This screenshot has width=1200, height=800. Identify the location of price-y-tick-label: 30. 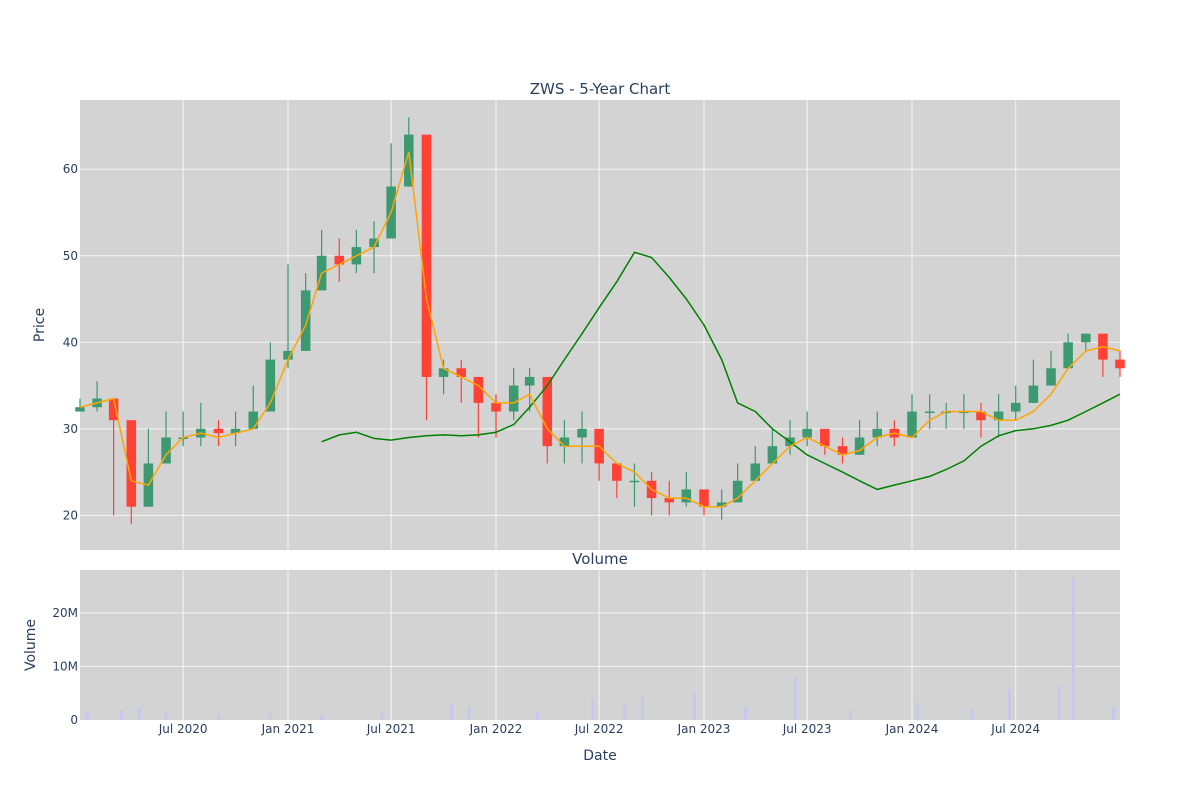
(70, 429).